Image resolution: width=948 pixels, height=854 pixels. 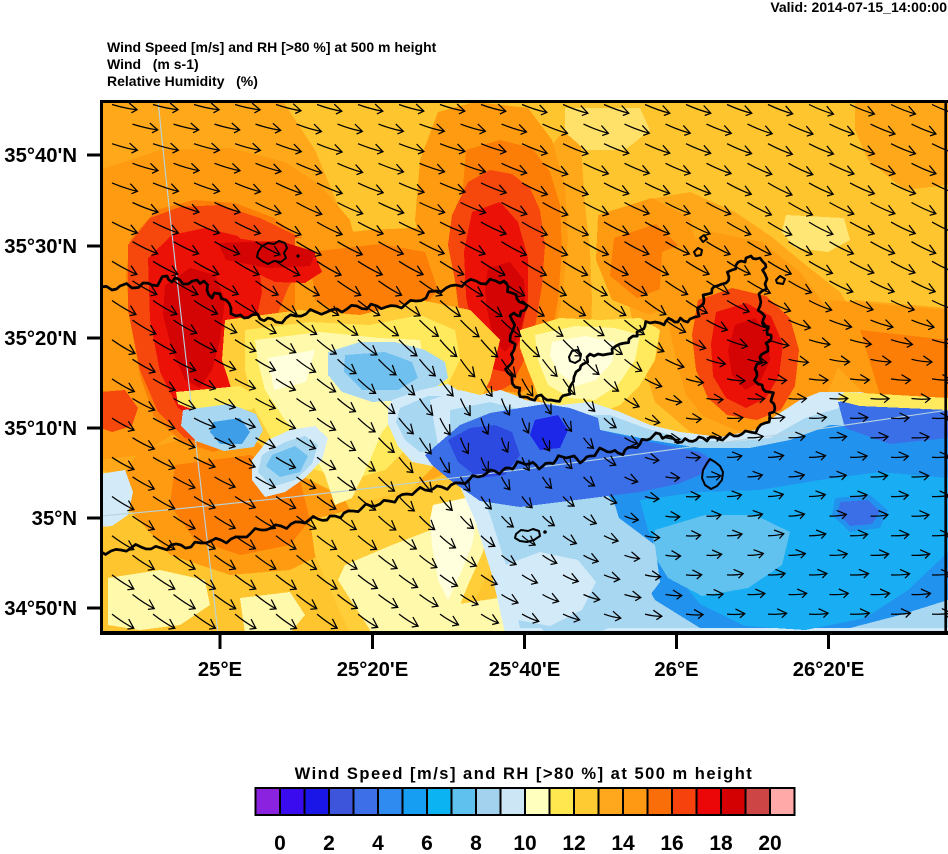 What do you see at coordinates (721, 843) in the screenshot?
I see `svg-text: 18` at bounding box center [721, 843].